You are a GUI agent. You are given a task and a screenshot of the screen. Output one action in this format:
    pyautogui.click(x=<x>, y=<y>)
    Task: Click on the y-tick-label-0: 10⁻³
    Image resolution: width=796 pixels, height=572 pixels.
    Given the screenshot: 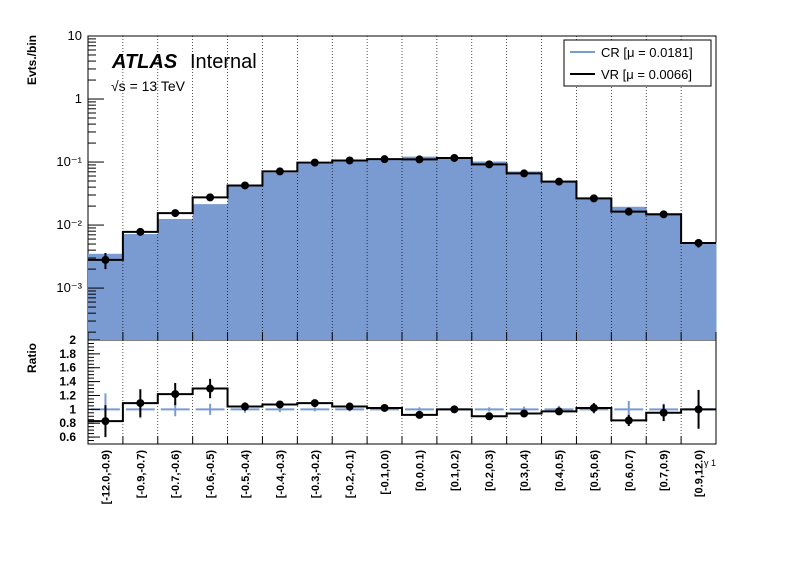 What is the action you would take?
    pyautogui.click(x=69, y=287)
    